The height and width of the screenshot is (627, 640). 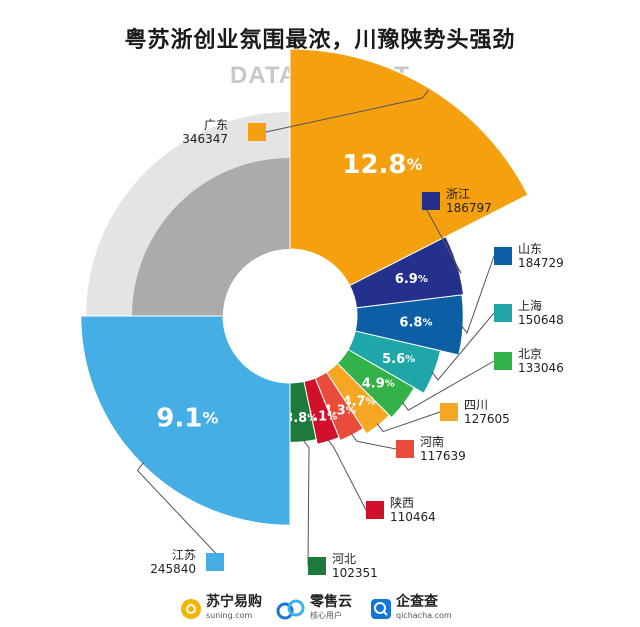 What do you see at coordinates (326, 615) in the screenshot?
I see `lingshouyun-logo-sub: 核心用户` at bounding box center [326, 615].